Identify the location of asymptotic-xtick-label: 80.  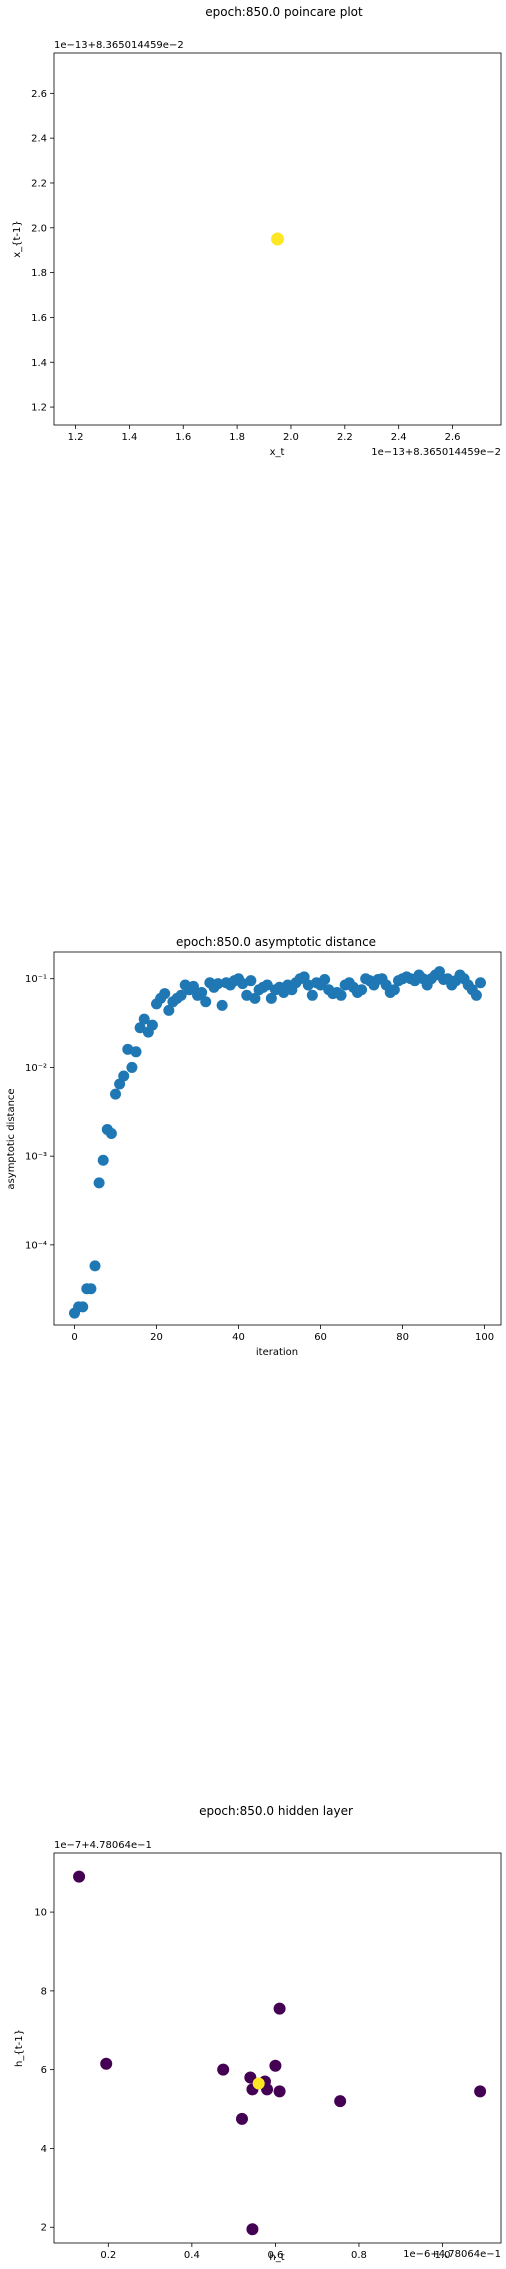
(402, 1337).